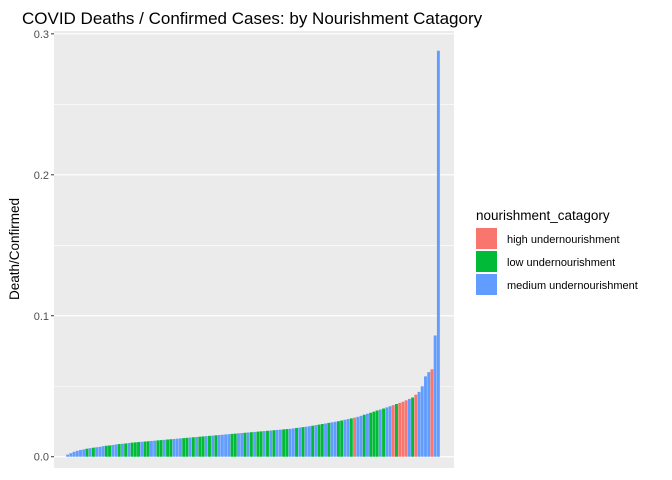 The width and height of the screenshot is (672, 480). What do you see at coordinates (543, 215) in the screenshot?
I see `legend-title: nourishment_catagory` at bounding box center [543, 215].